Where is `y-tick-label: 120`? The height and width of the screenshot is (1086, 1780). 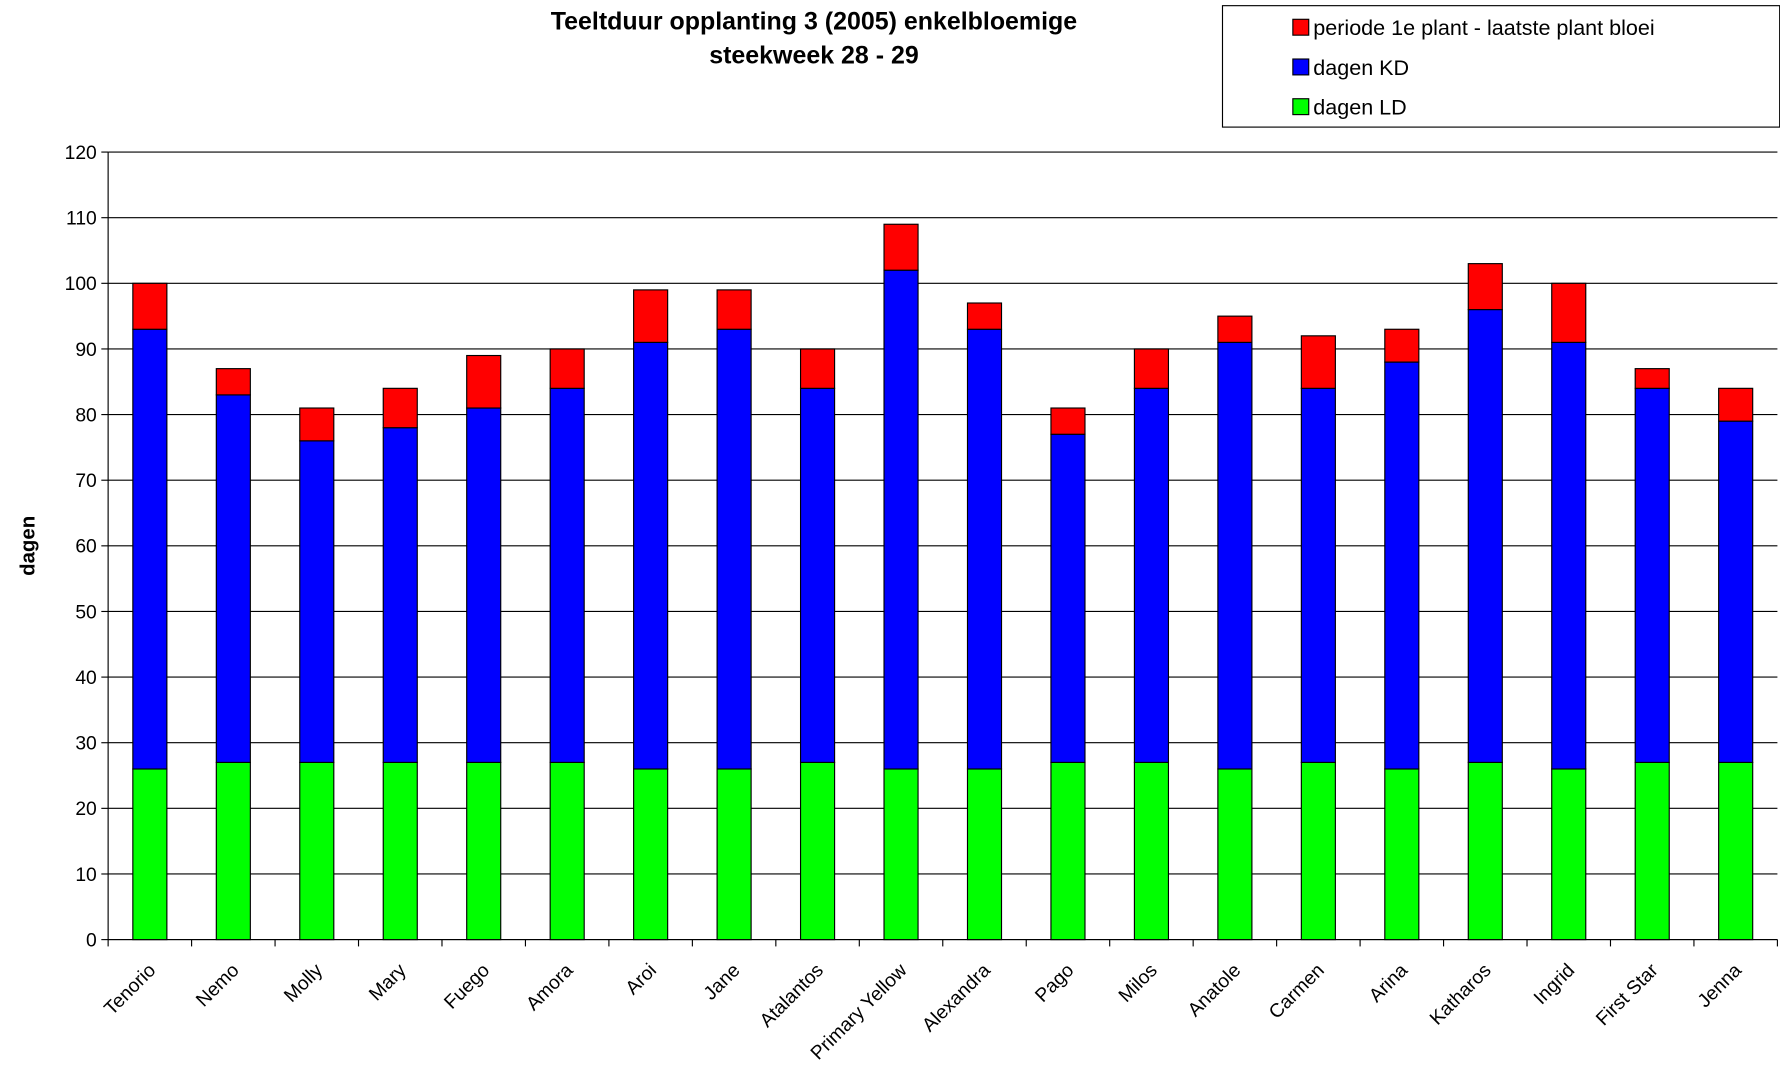 y-tick-label: 120 is located at coordinates (81, 153).